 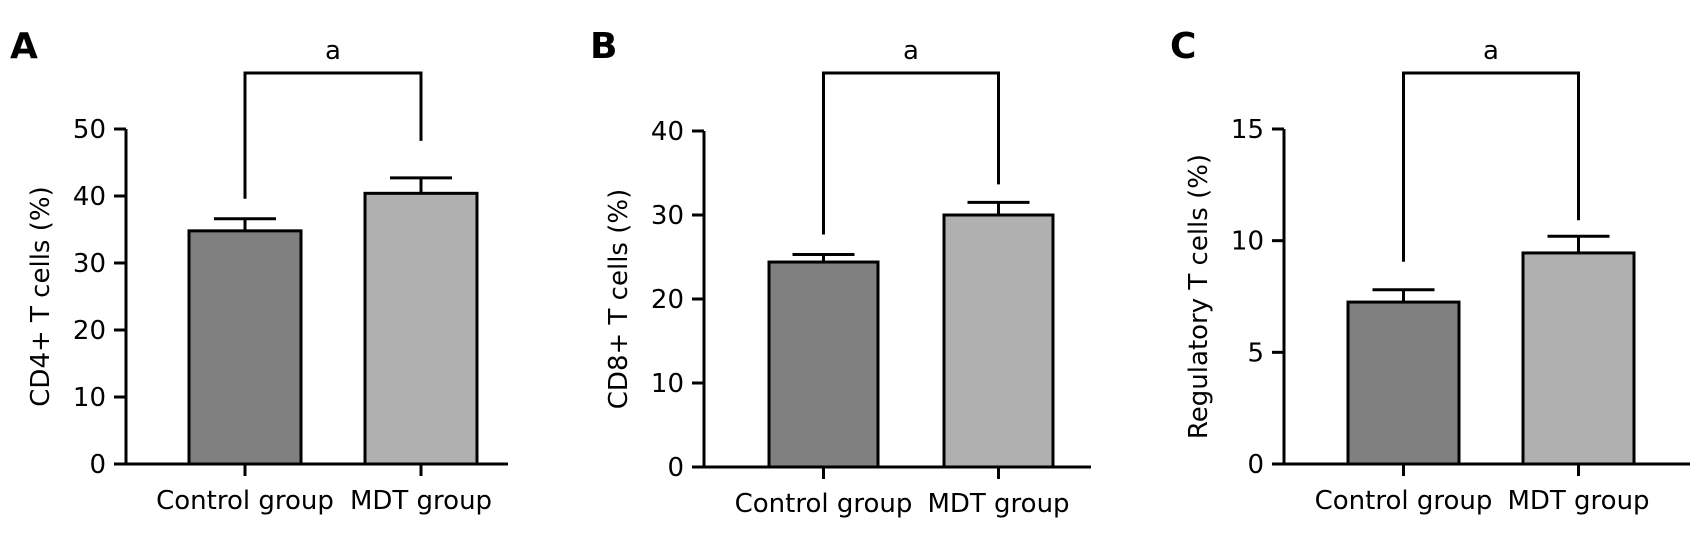 What do you see at coordinates (24, 46) in the screenshot?
I see `panel-label: A` at bounding box center [24, 46].